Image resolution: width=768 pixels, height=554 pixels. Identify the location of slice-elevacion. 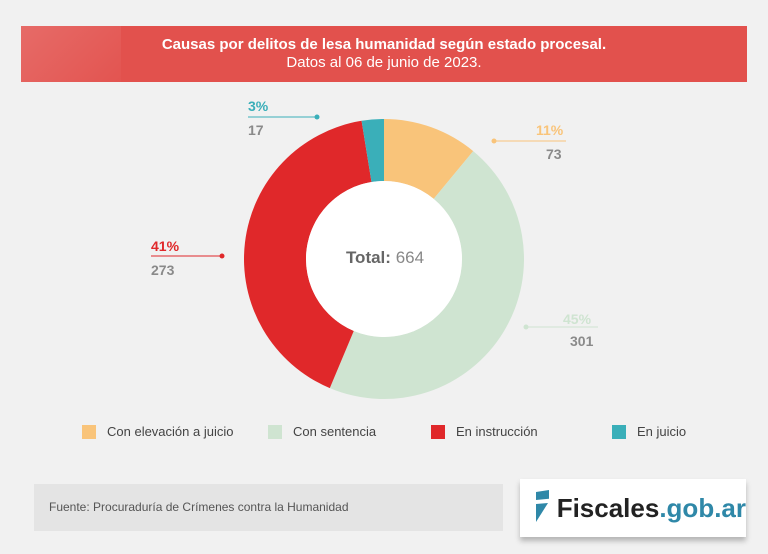
(429, 159).